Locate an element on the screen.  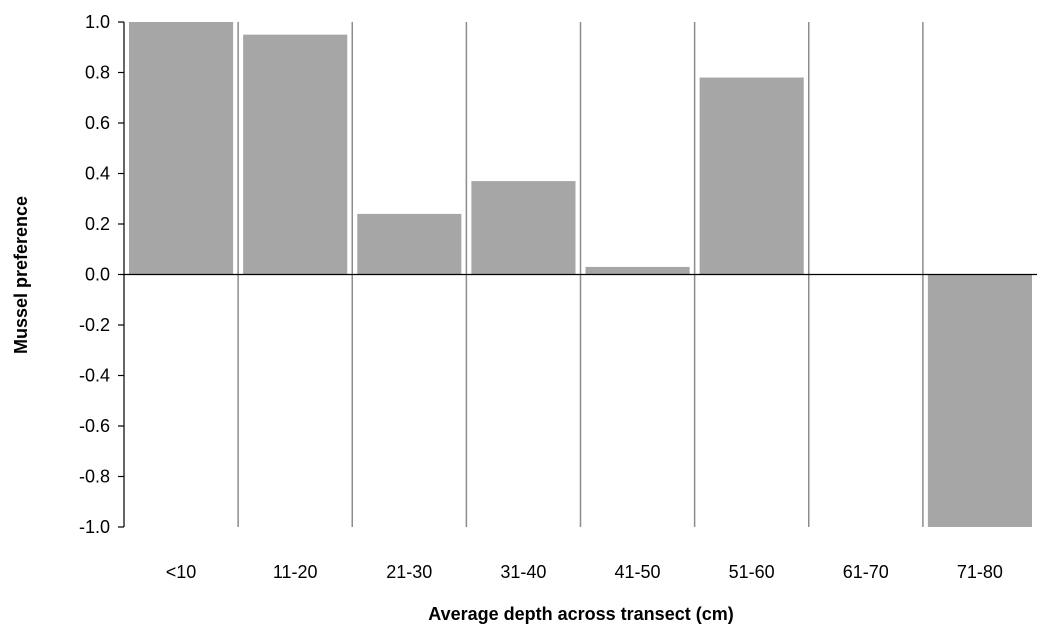
x-tick-label: 41-50 is located at coordinates (638, 572).